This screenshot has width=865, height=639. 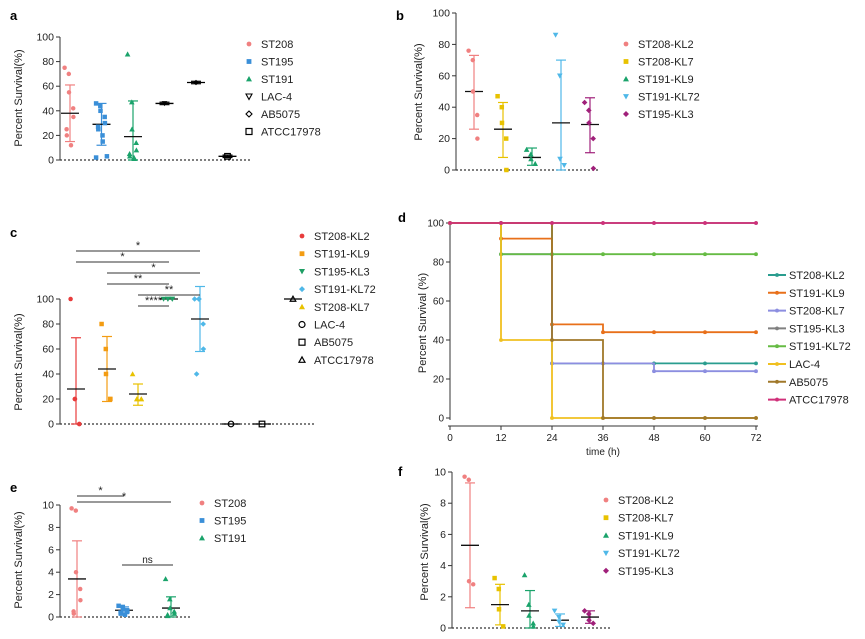 I want to click on legend-label: ST191, so click(x=230, y=539).